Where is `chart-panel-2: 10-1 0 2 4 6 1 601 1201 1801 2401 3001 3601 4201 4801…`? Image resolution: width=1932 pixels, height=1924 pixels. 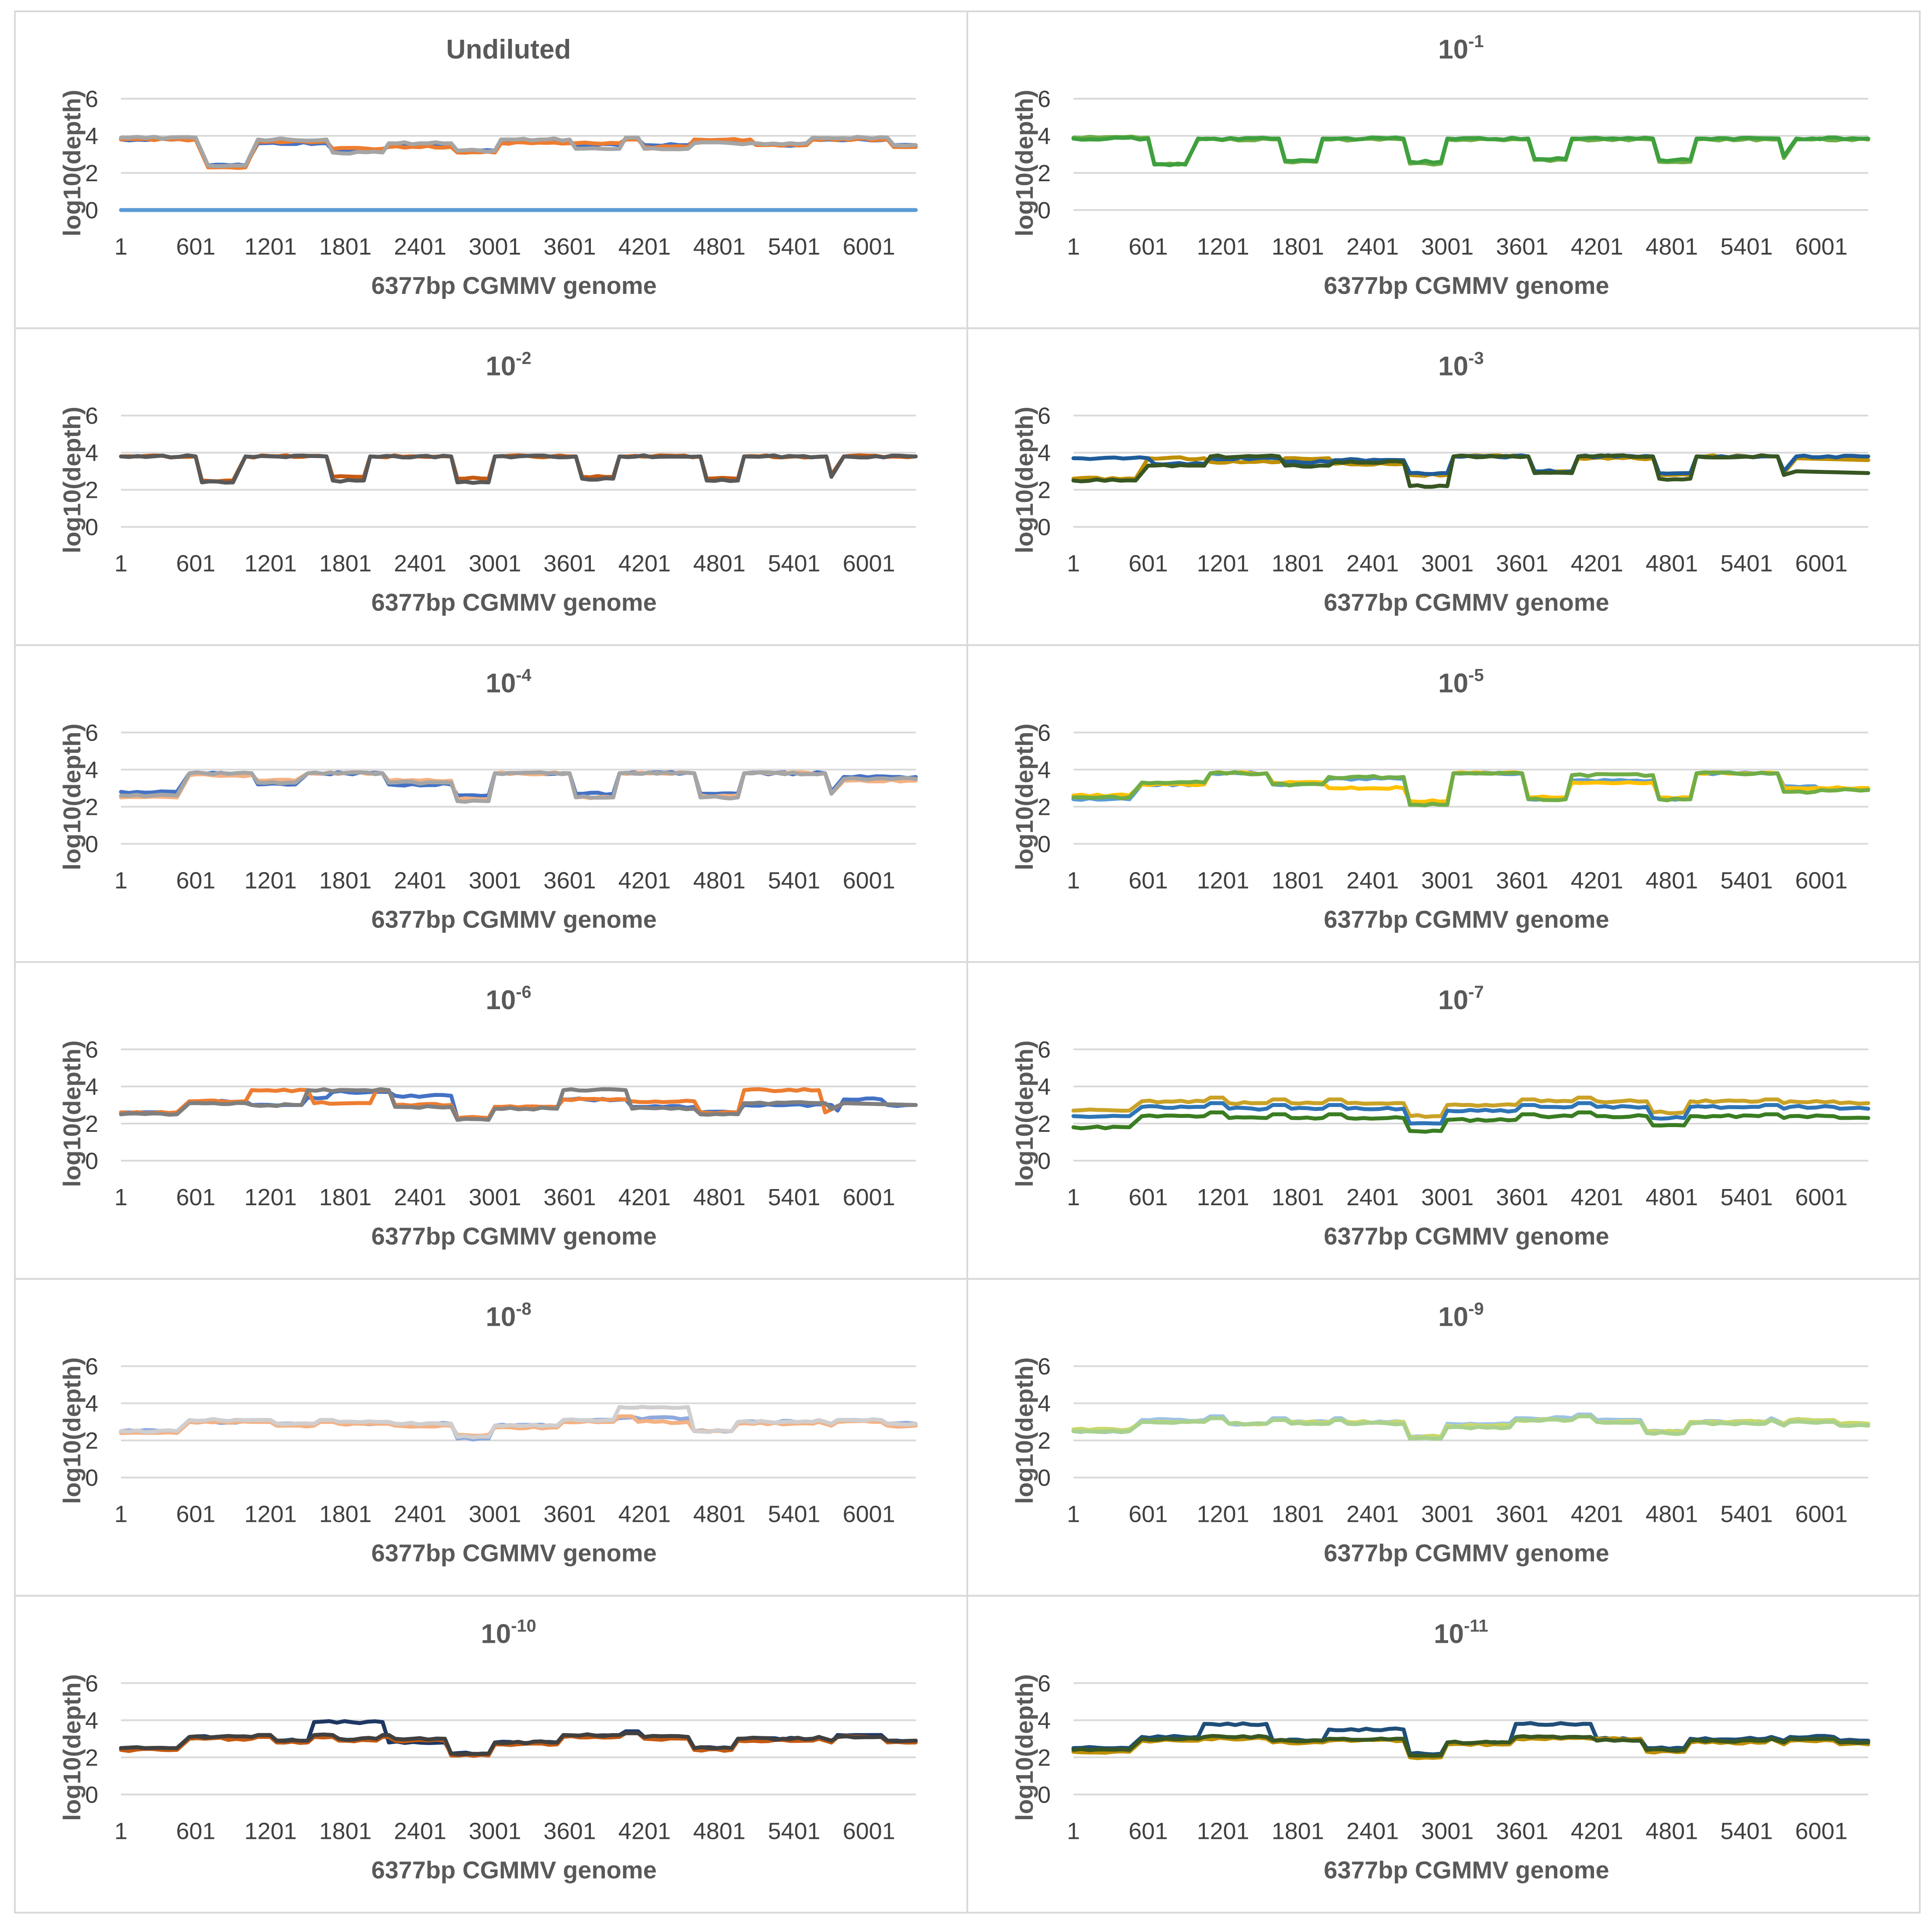 chart-panel-2: 10-1 0 2 4 6 1 601 1201 1801 2401 3001 3601 4201 4801… is located at coordinates (1440, 165).